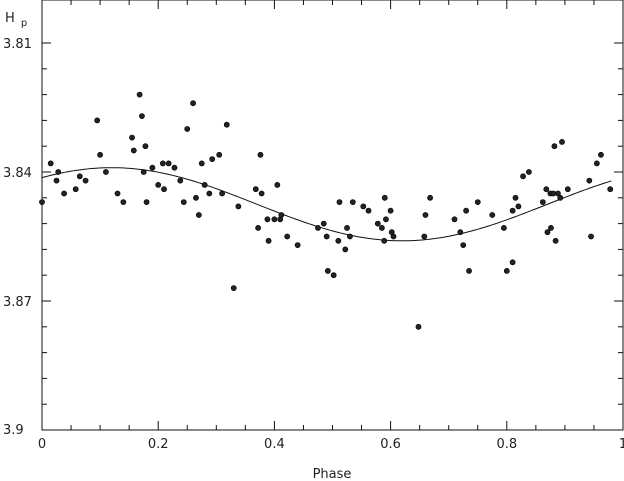 The width and height of the screenshot is (624, 481). What do you see at coordinates (42, 444) in the screenshot?
I see `x-tick-label: 0` at bounding box center [42, 444].